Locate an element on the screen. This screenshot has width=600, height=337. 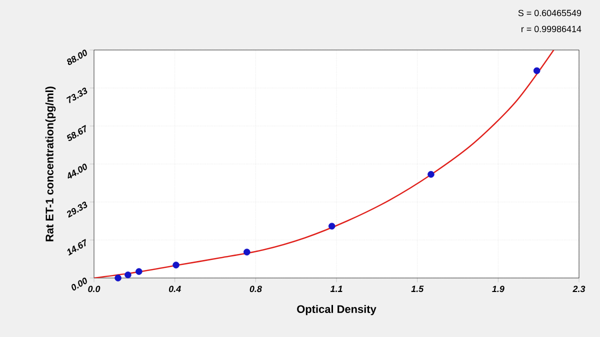
x-tick-label: 1.1 is located at coordinates (336, 289).